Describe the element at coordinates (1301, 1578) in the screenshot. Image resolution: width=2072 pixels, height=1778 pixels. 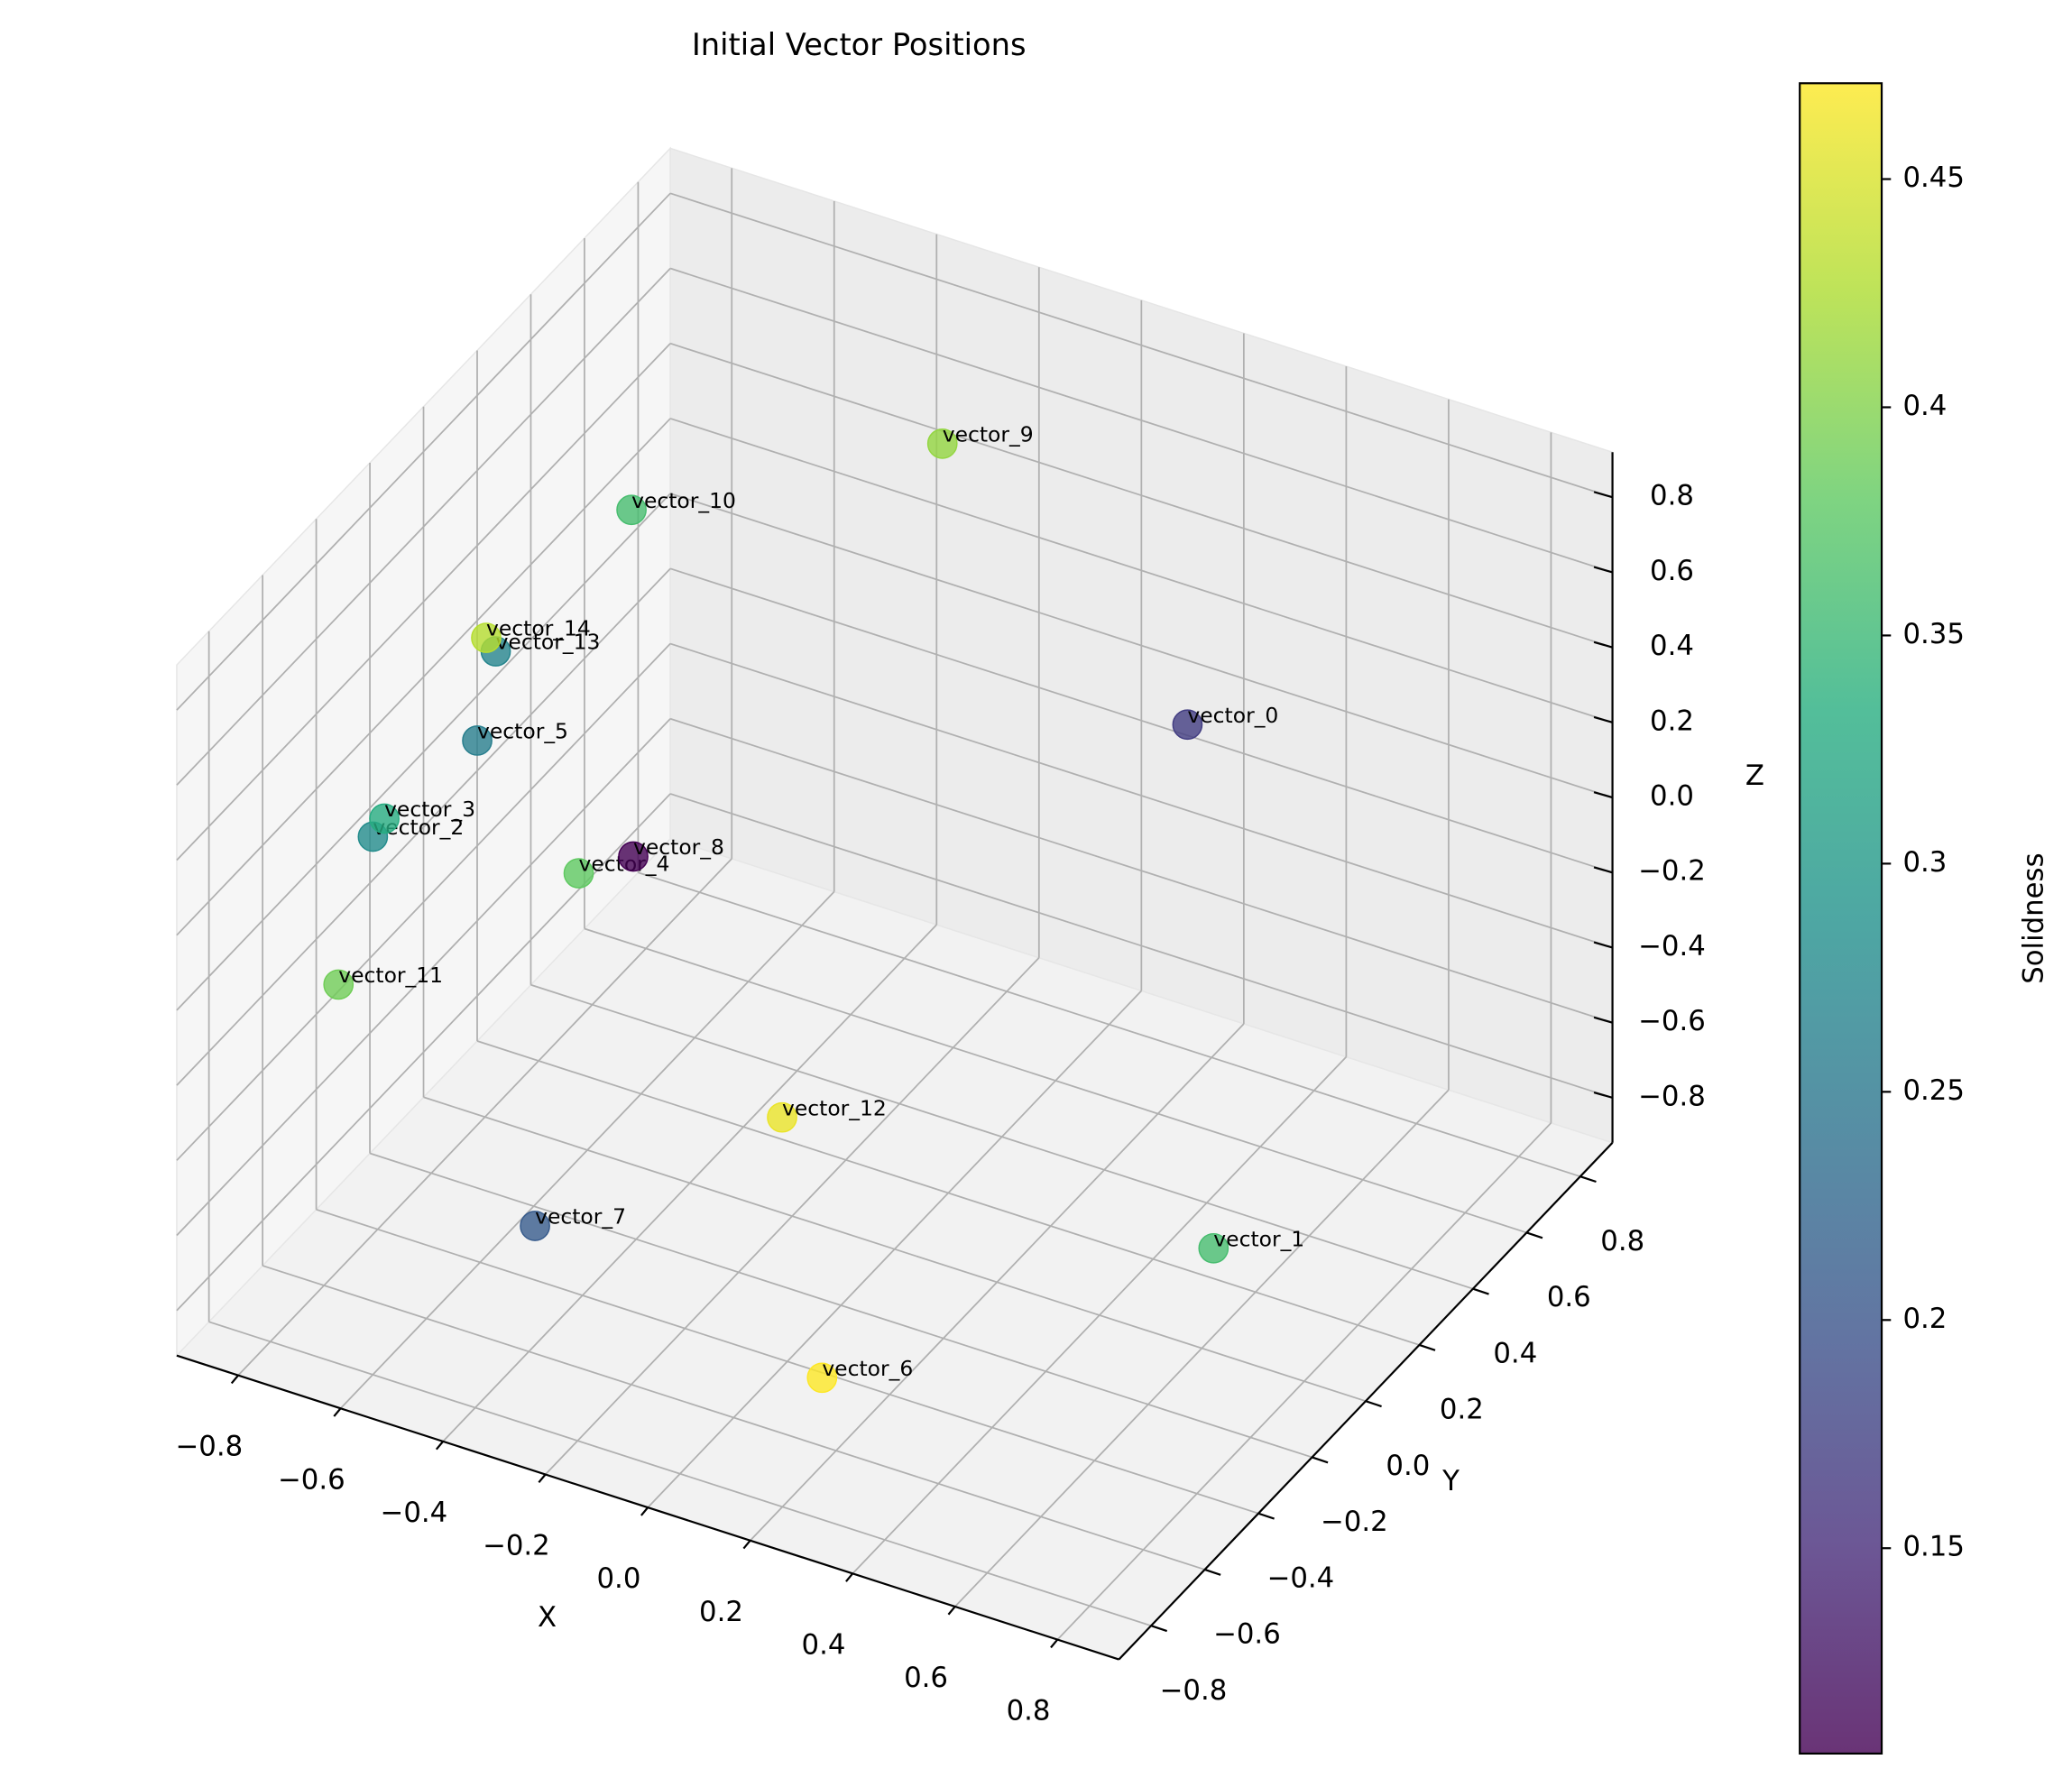
I see `y-tick-label: −0.4` at that location.